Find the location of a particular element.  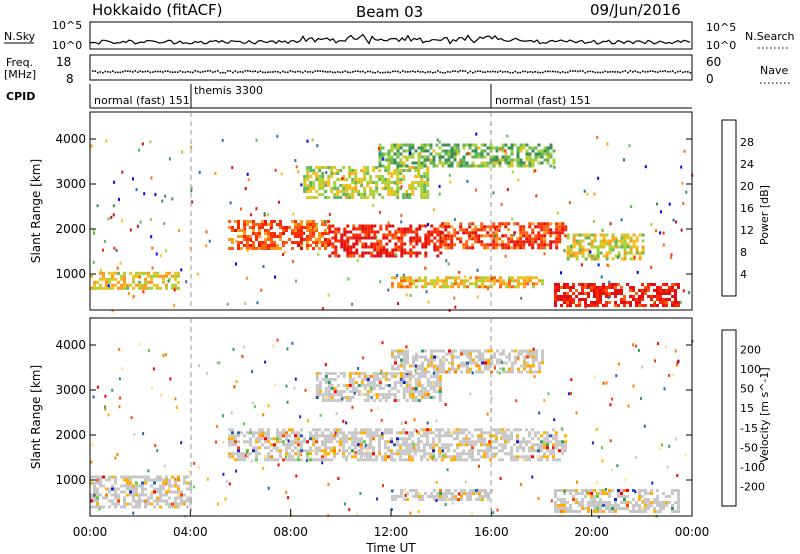

power-ylabel: Slant Range [km] is located at coordinates (36, 211).